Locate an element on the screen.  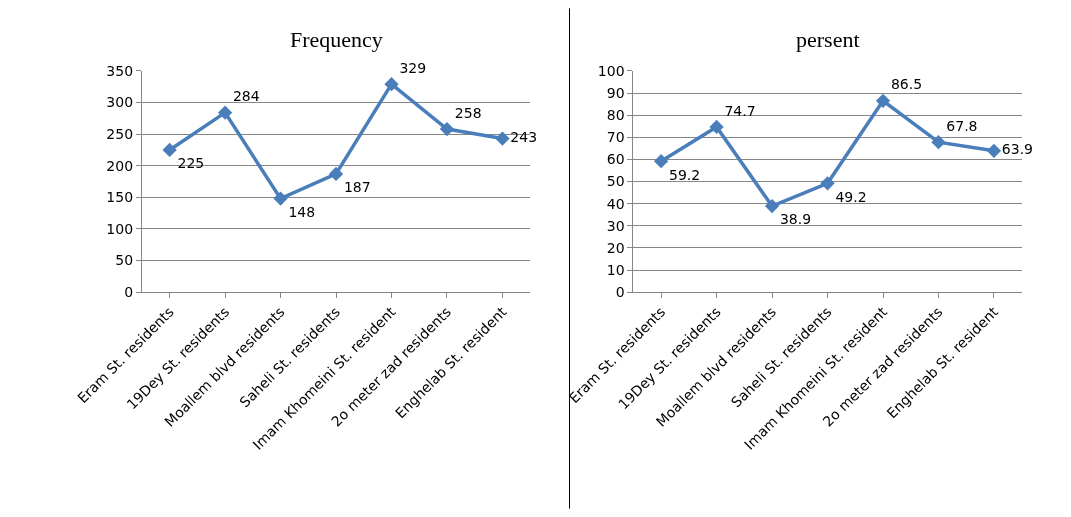
chart-title: persent is located at coordinates (828, 39).